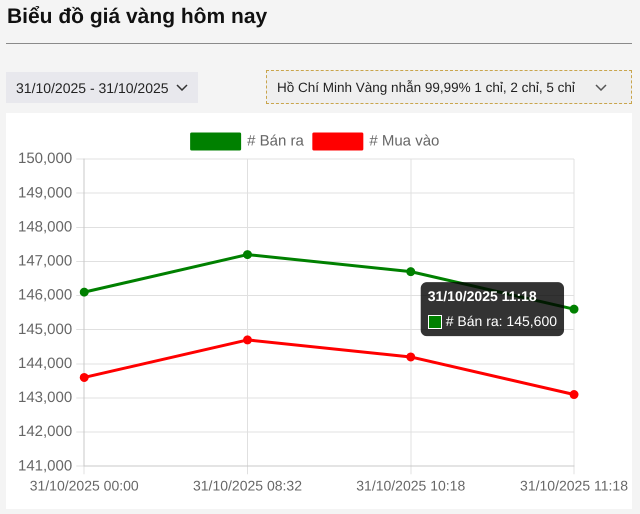  Describe the element at coordinates (137, 17) in the screenshot. I see `chart-title: Biểu đồ giá vàng hôm nay` at that location.